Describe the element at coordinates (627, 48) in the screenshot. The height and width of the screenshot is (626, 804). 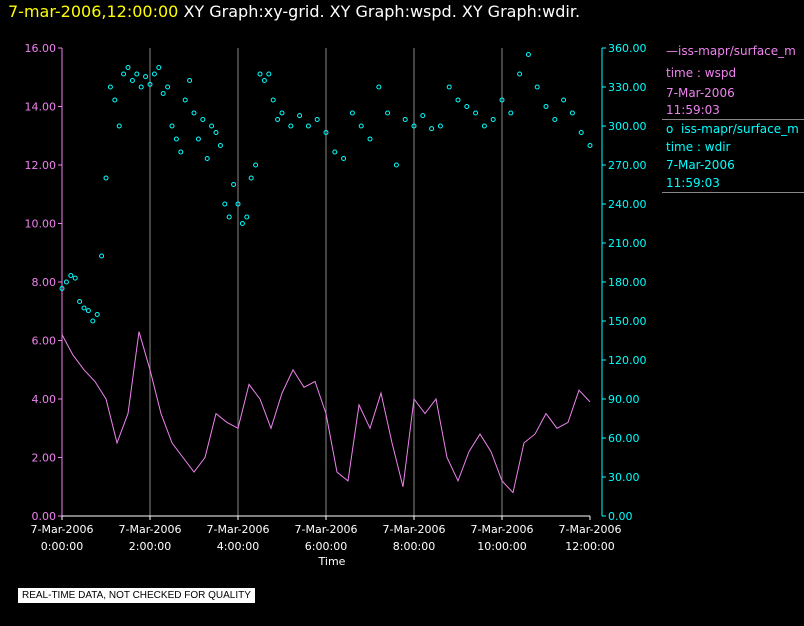
I see `right-axis-tick-label: 360.00` at that location.